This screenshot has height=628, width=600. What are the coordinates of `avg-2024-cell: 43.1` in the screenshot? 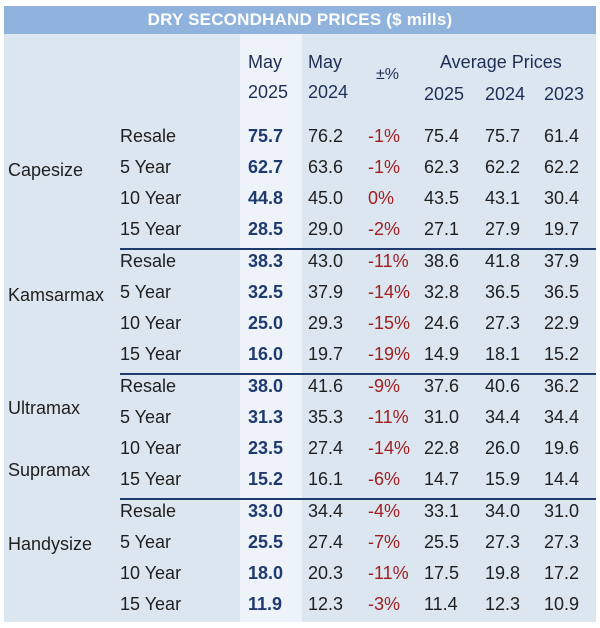 It's located at (503, 198).